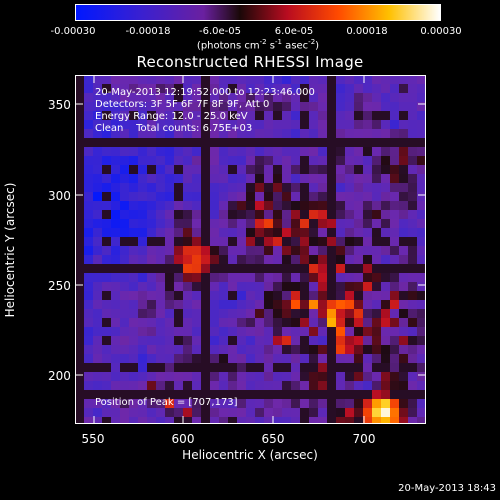 The width and height of the screenshot is (500, 500). What do you see at coordinates (59, 376) in the screenshot?
I see `y-tick-label: 200` at bounding box center [59, 376].